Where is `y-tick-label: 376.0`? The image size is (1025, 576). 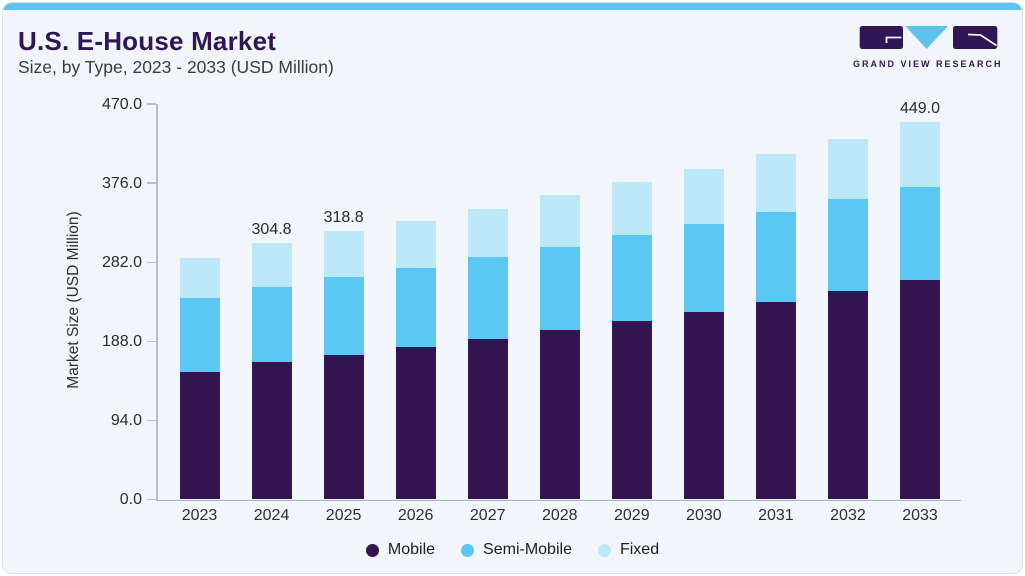 y-tick-label: 376.0 is located at coordinates (121, 183).